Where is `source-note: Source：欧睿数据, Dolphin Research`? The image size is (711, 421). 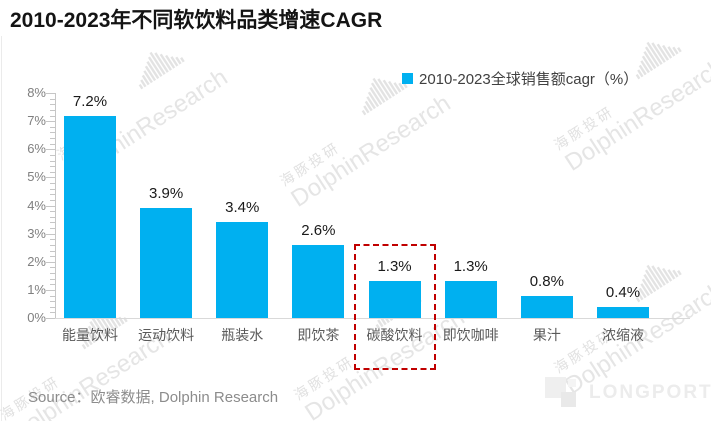
source-note: Source：欧睿数据, Dolphin Research is located at coordinates (153, 397).